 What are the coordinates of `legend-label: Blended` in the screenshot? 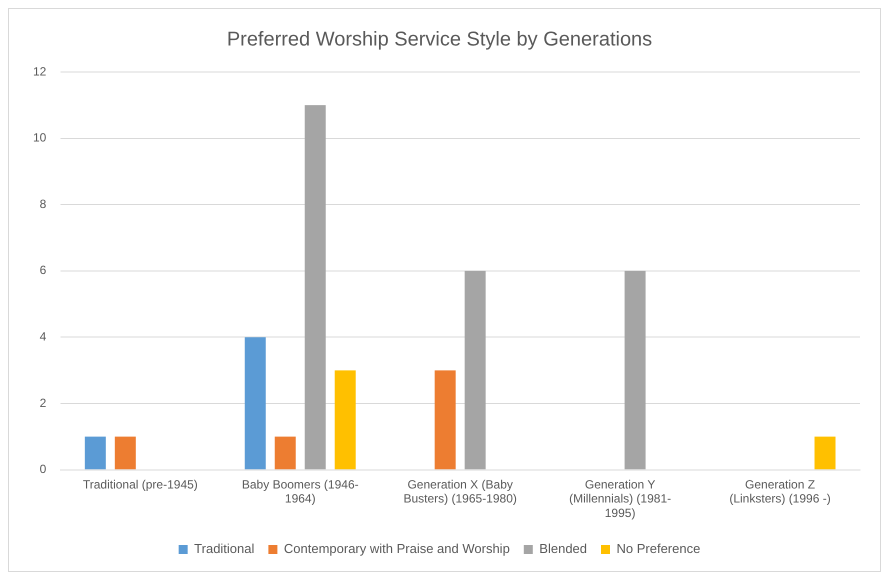 It's located at (563, 548).